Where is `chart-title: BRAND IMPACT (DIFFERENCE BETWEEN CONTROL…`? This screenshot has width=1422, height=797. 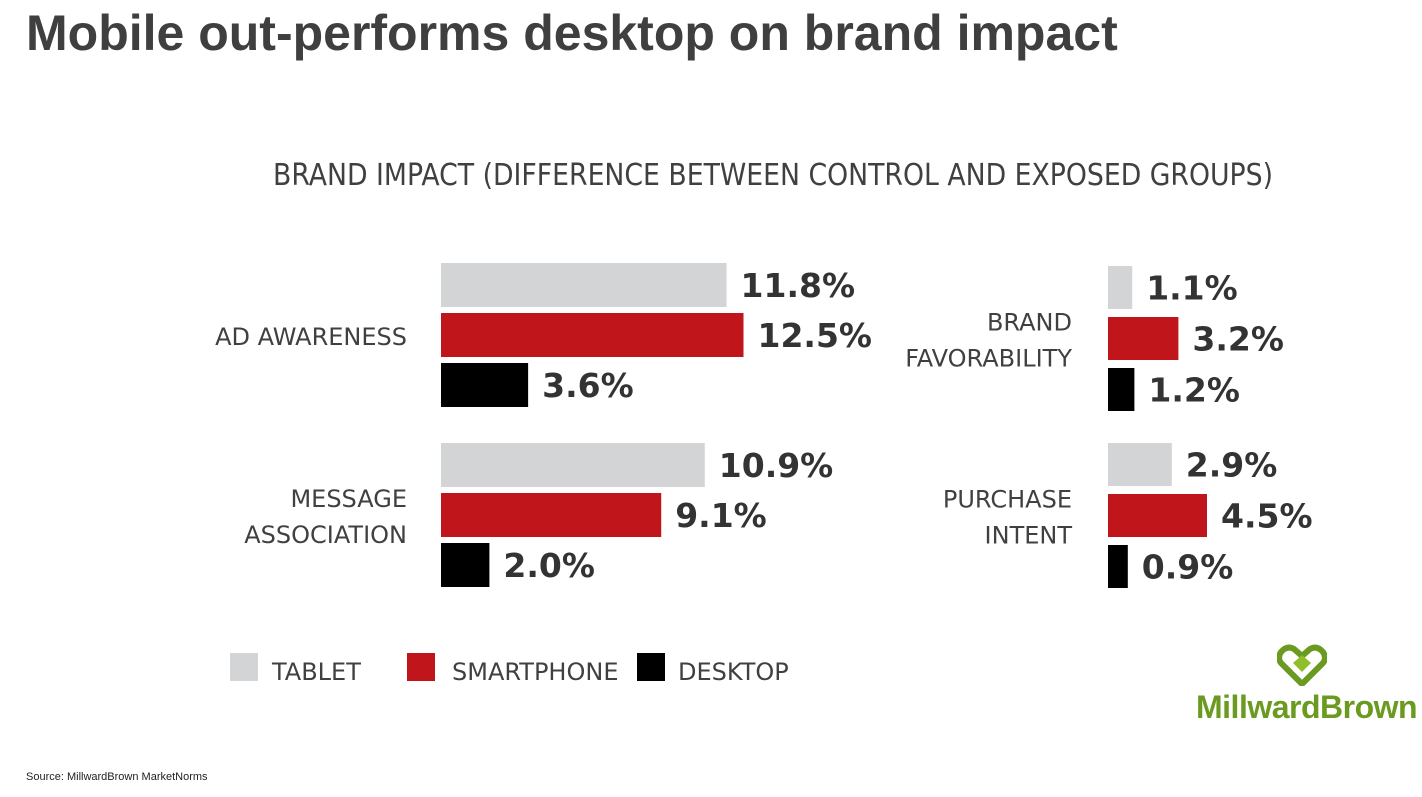
chart-title: BRAND IMPACT (DIFFERENCE BETWEEN CONTROL… is located at coordinates (773, 175).